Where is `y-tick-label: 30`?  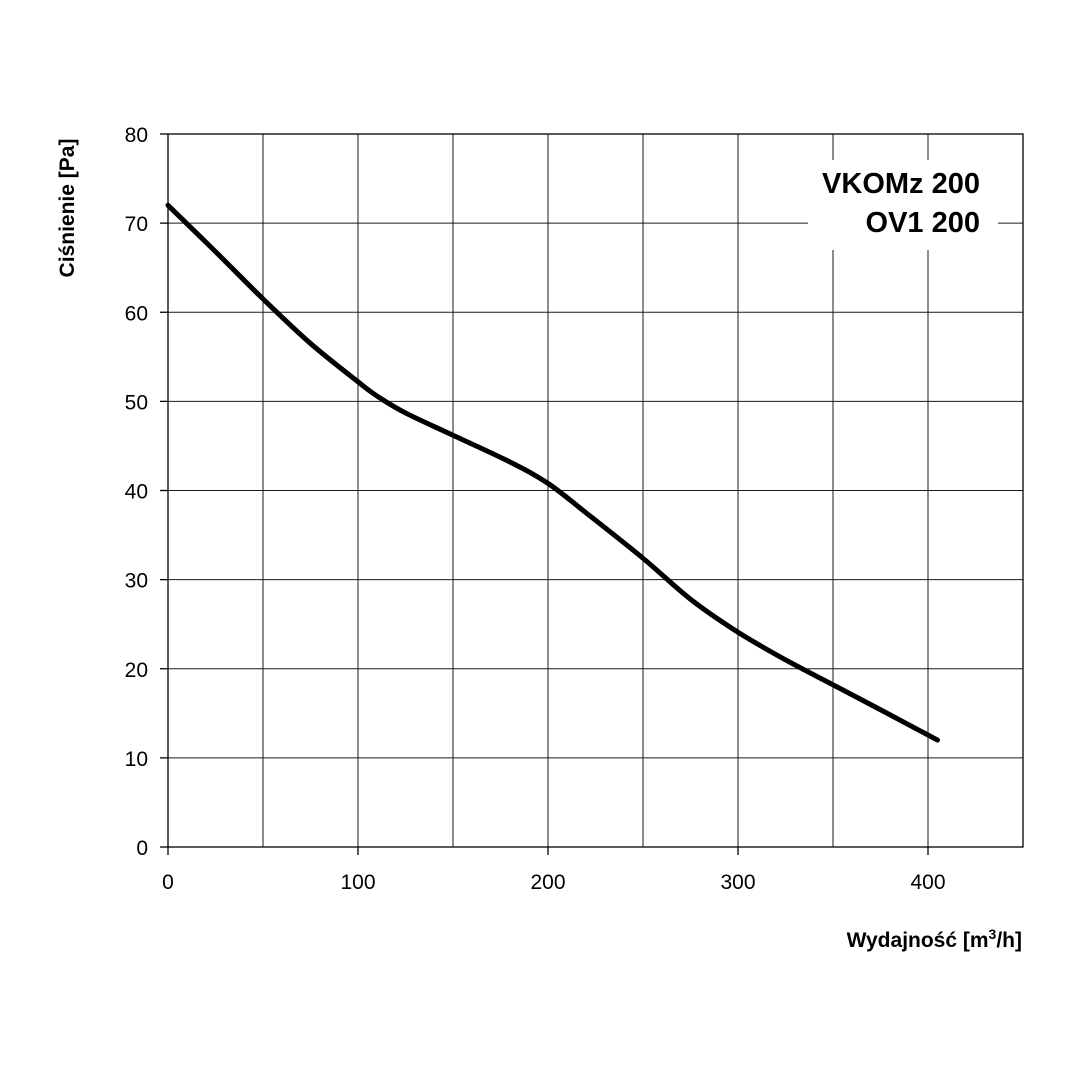 y-tick-label: 30 is located at coordinates (136, 581).